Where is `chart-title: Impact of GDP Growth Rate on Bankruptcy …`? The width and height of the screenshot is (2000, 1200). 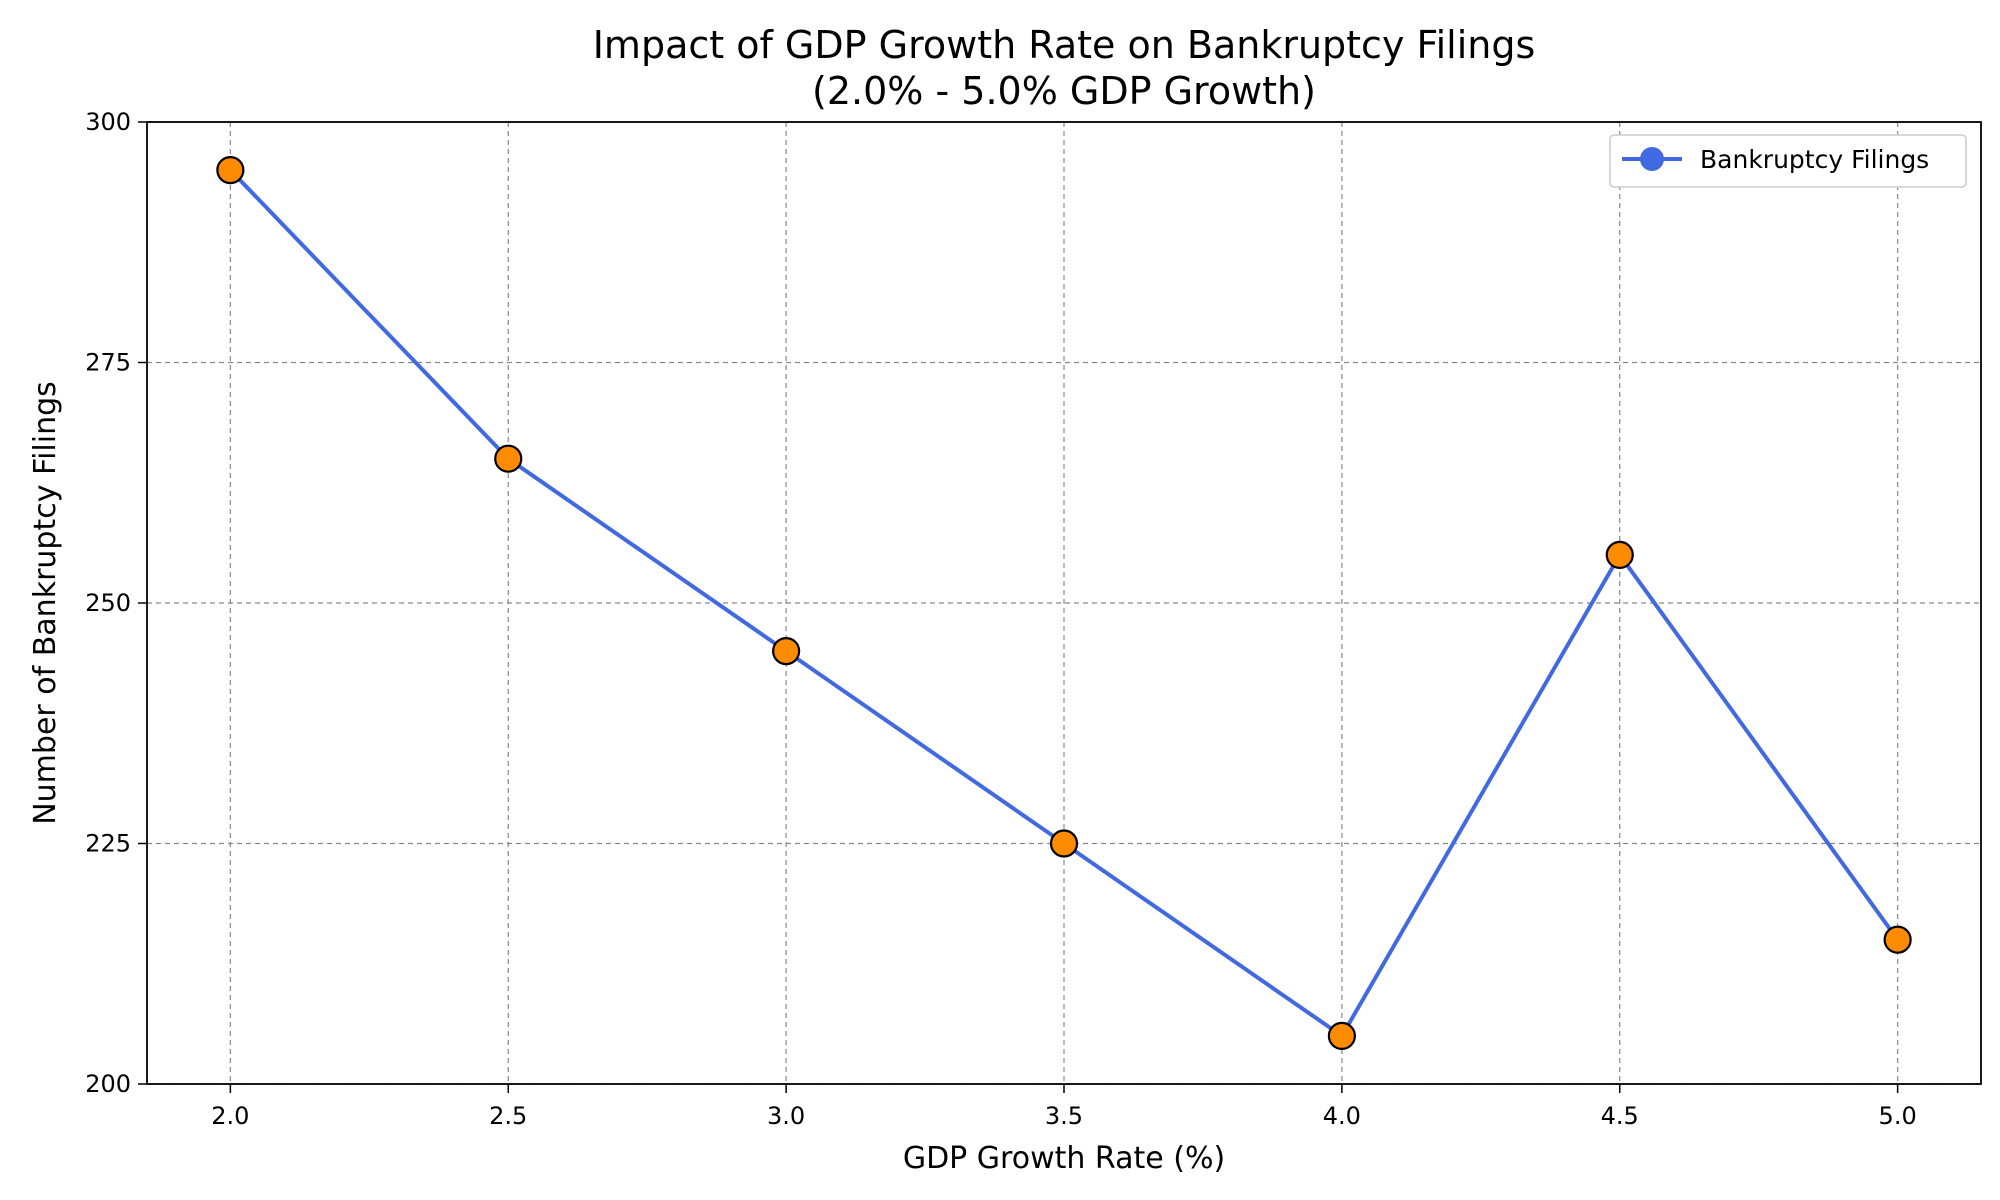 chart-title: Impact of GDP Growth Rate on Bankruptcy … is located at coordinates (1064, 45).